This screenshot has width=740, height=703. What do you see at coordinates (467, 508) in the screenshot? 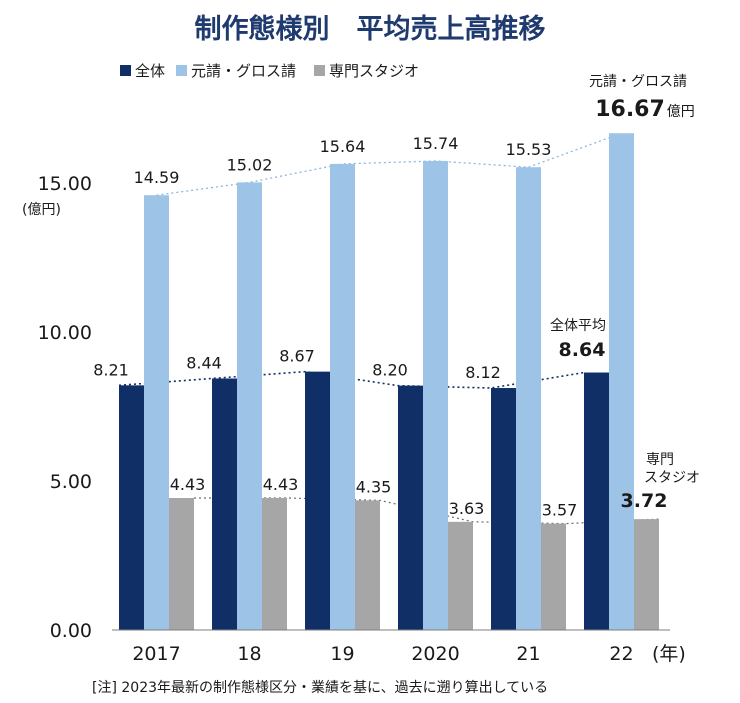
I see `data-label-studio-2020: 3.63` at bounding box center [467, 508].